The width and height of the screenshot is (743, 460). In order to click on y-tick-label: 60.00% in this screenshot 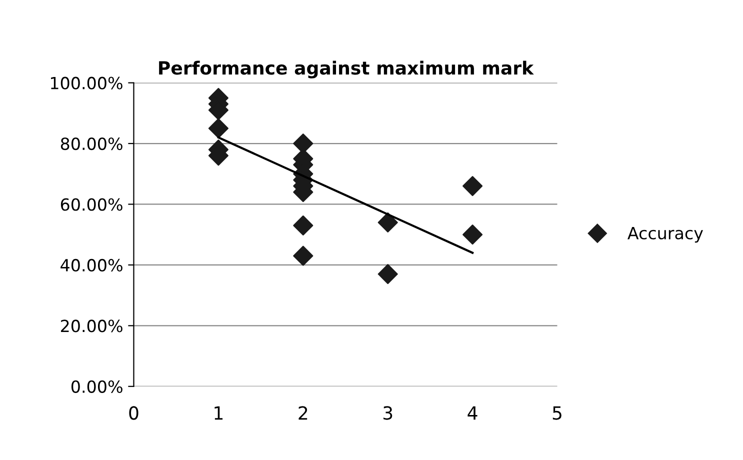, I will do `click(91, 204)`.